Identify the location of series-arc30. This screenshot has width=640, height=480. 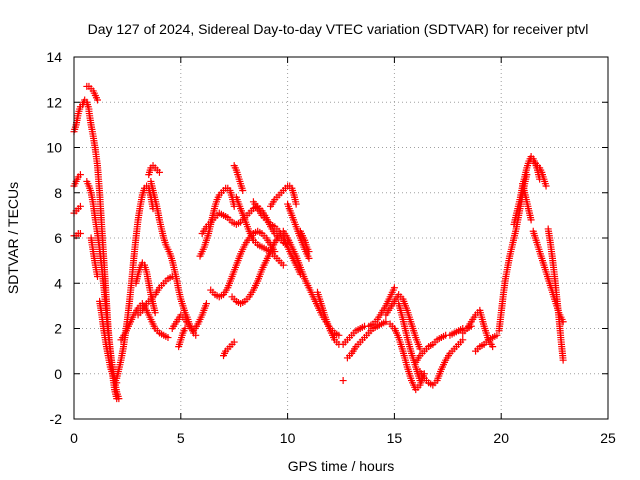
(356, 316).